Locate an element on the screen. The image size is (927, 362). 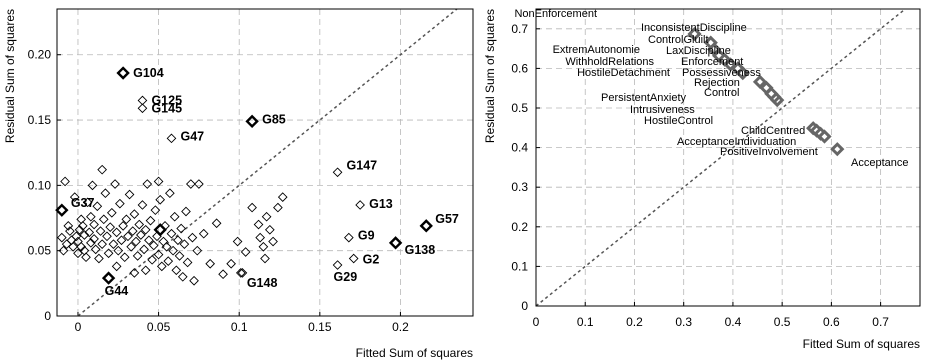
point-label: Rejection is located at coordinates (717, 83).